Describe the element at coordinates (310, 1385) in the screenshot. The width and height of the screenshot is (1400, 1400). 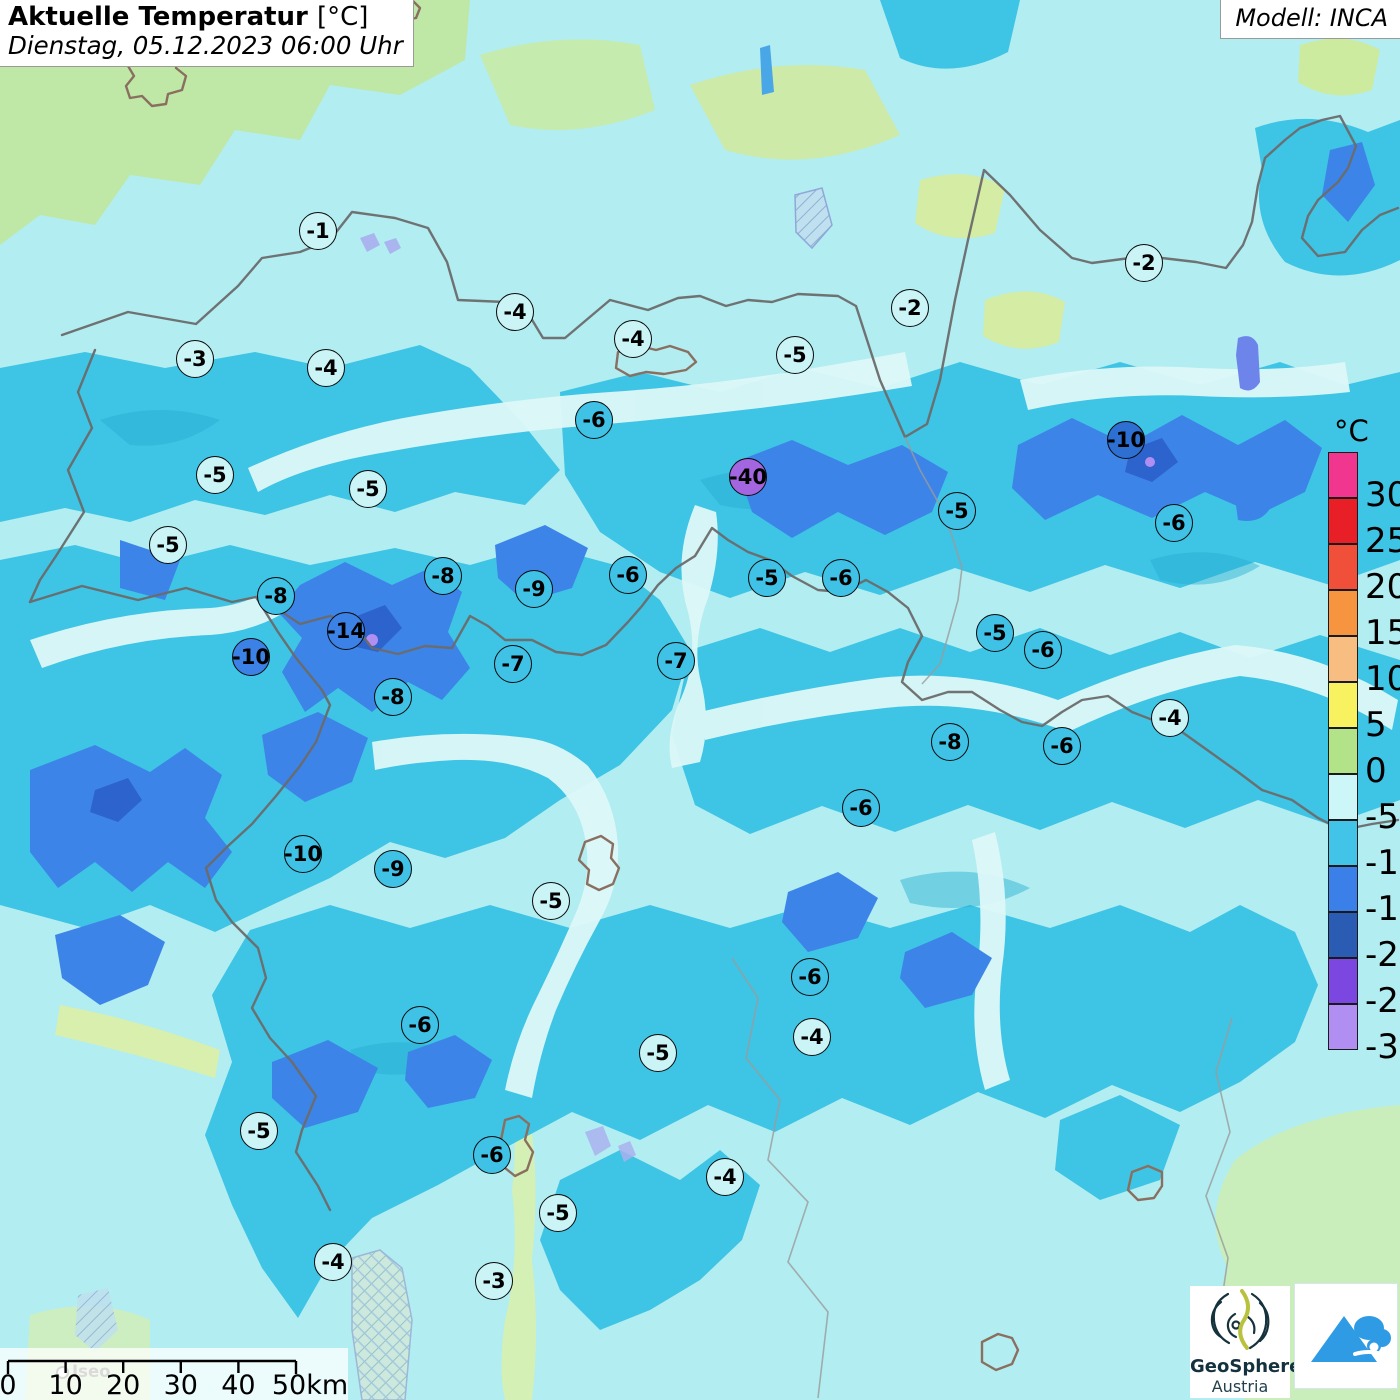
I see `scalebar-label: 50km` at that location.